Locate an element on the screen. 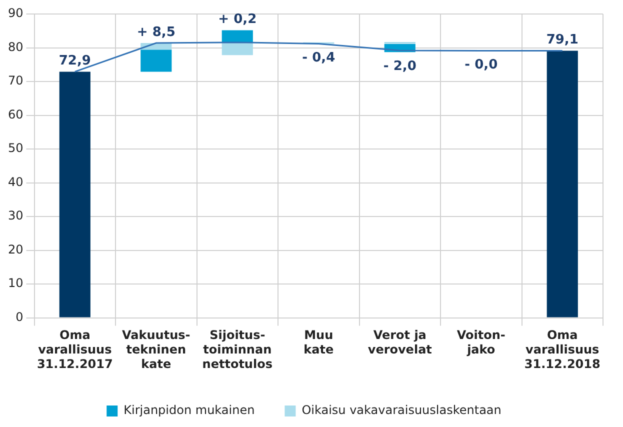 This screenshot has height=427, width=623. annotation: + 8,5 is located at coordinates (156, 32).